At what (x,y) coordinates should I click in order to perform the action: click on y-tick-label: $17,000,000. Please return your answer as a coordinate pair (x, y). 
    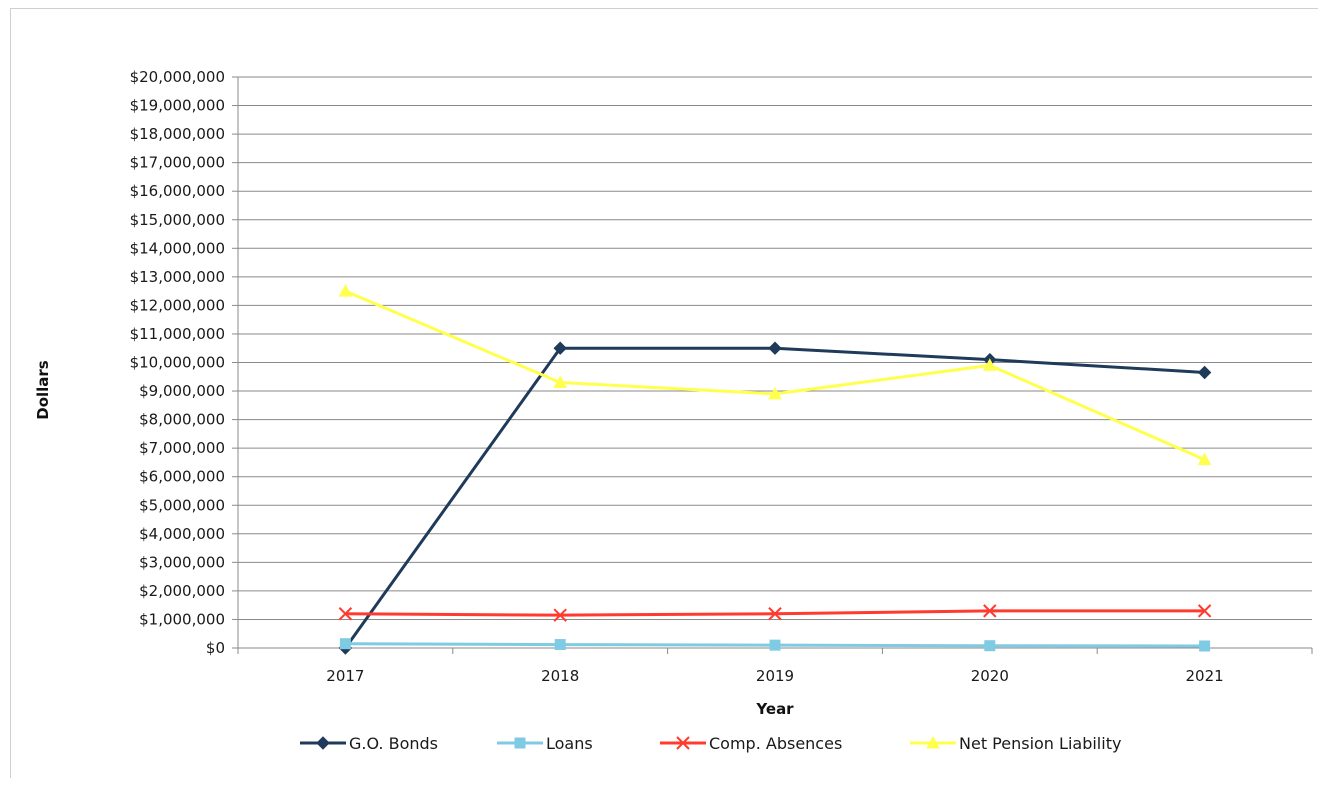
    Looking at the image, I should click on (177, 163).